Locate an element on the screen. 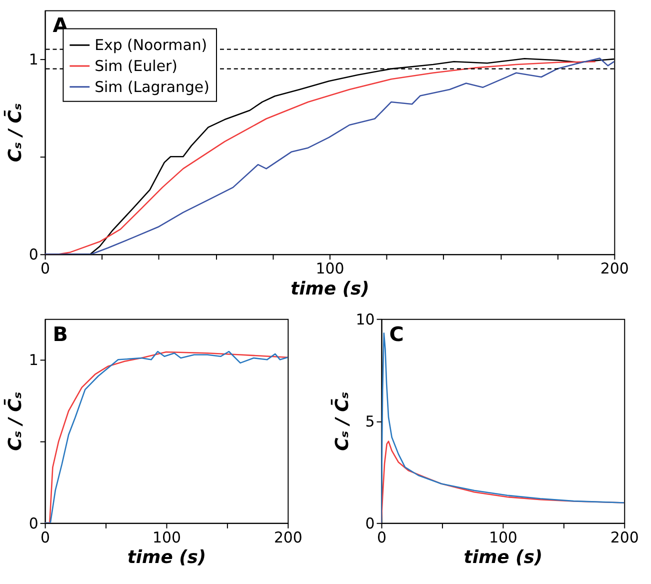 The height and width of the screenshot is (584, 651). annotation: B is located at coordinates (60, 334).